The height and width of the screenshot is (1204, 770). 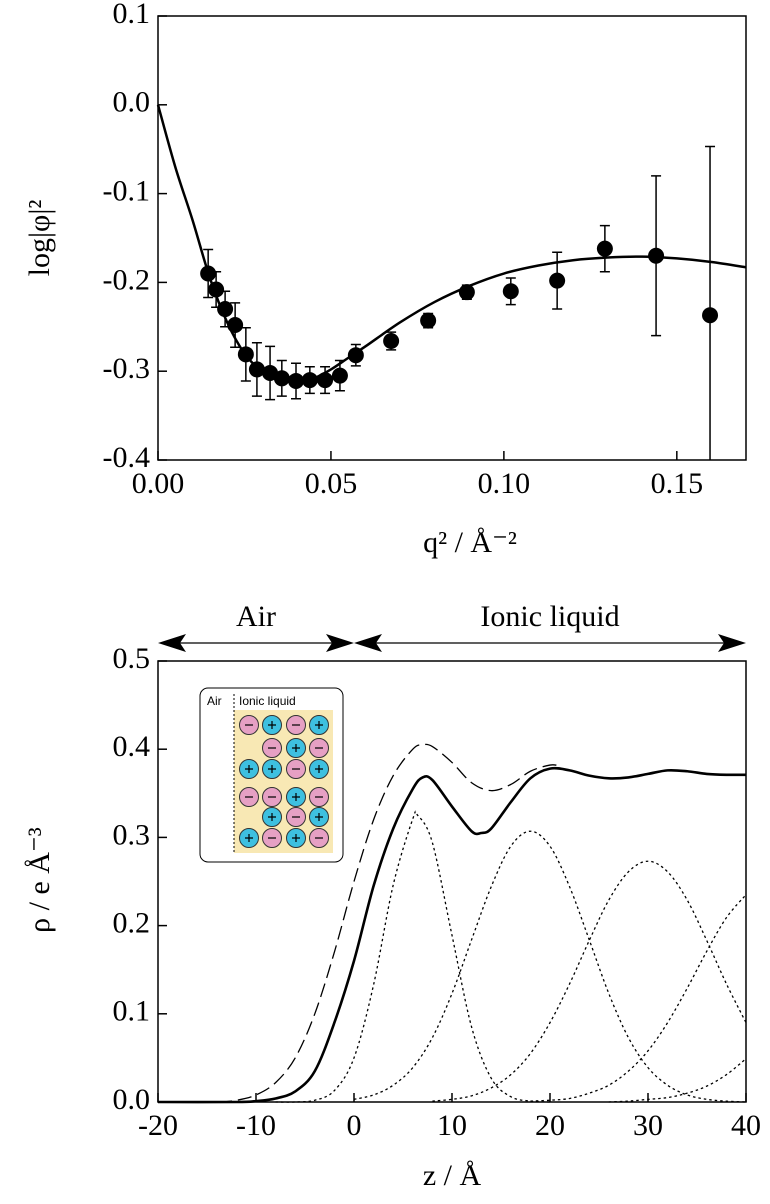 I want to click on y-tick-label: 0.3, so click(x=132, y=834).